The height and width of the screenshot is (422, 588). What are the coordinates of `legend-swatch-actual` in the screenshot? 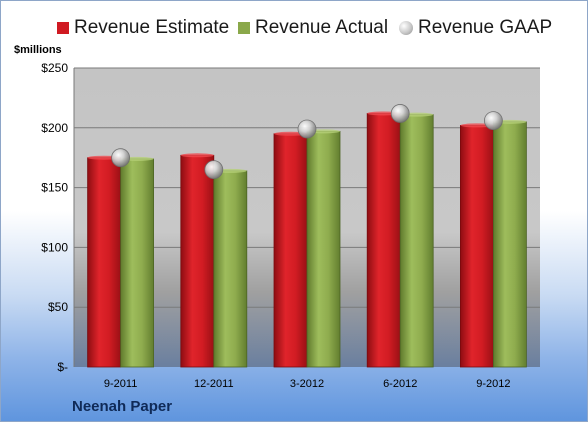 It's located at (244, 28).